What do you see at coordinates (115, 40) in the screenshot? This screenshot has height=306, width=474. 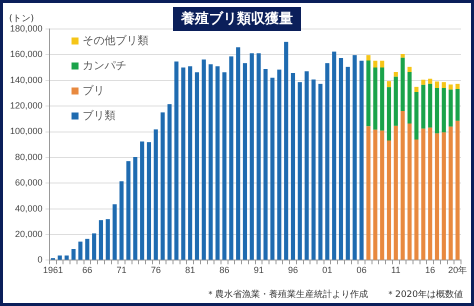 I see `legend-label: その他ブリ類` at bounding box center [115, 40].